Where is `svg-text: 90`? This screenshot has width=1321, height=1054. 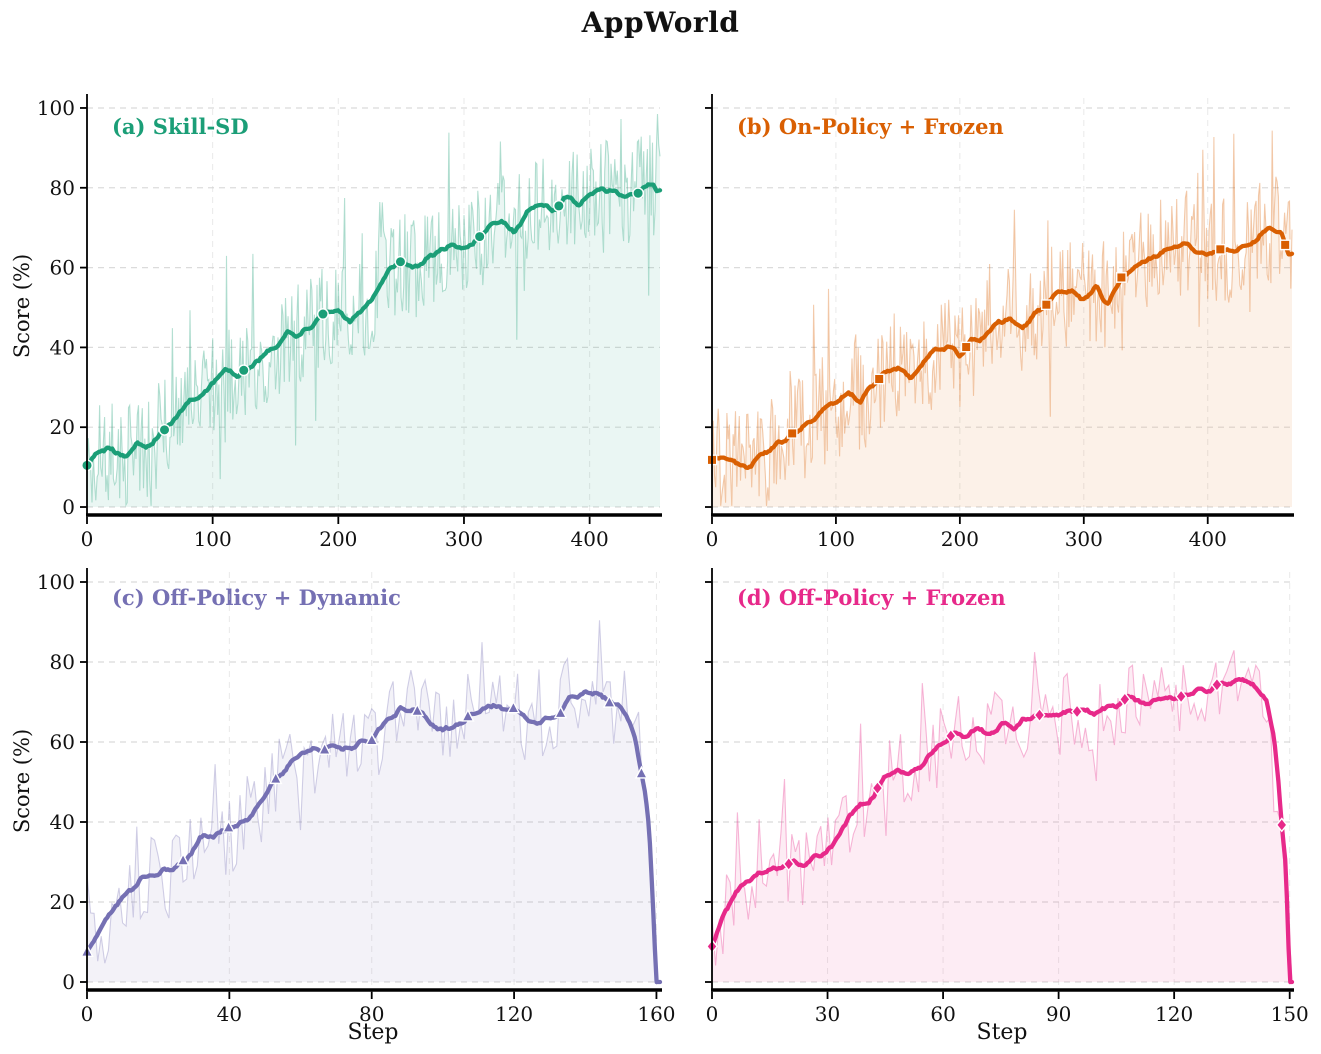 svg-text: 90 is located at coordinates (1058, 1014).